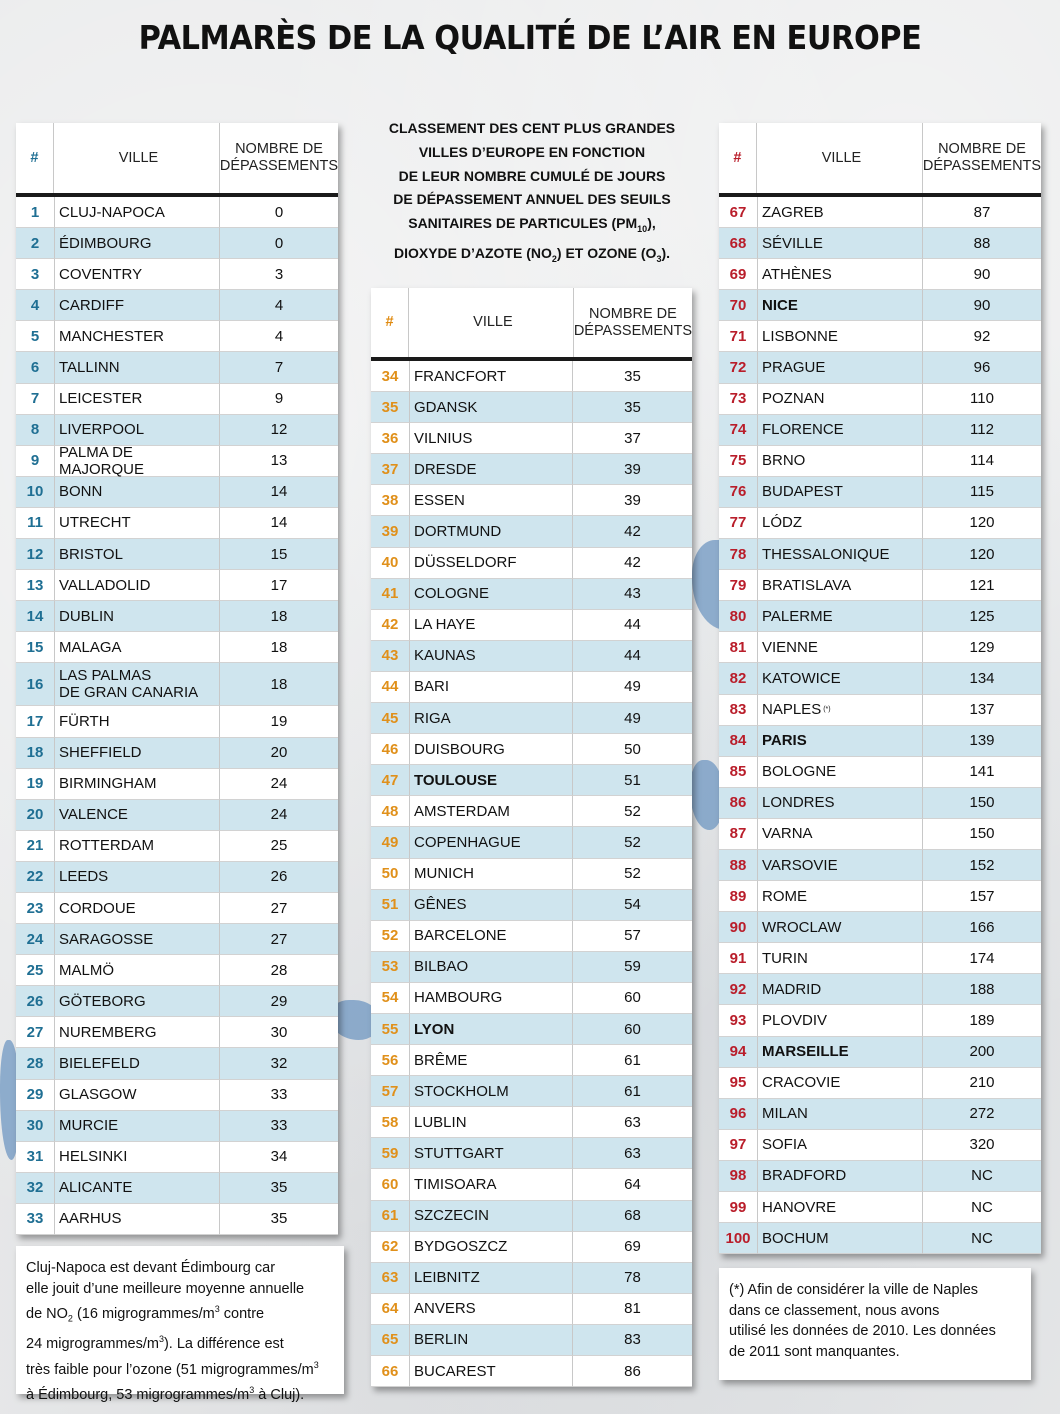 The height and width of the screenshot is (1414, 1060). What do you see at coordinates (87, 970) in the screenshot?
I see `city-name: MALMÖ` at bounding box center [87, 970].